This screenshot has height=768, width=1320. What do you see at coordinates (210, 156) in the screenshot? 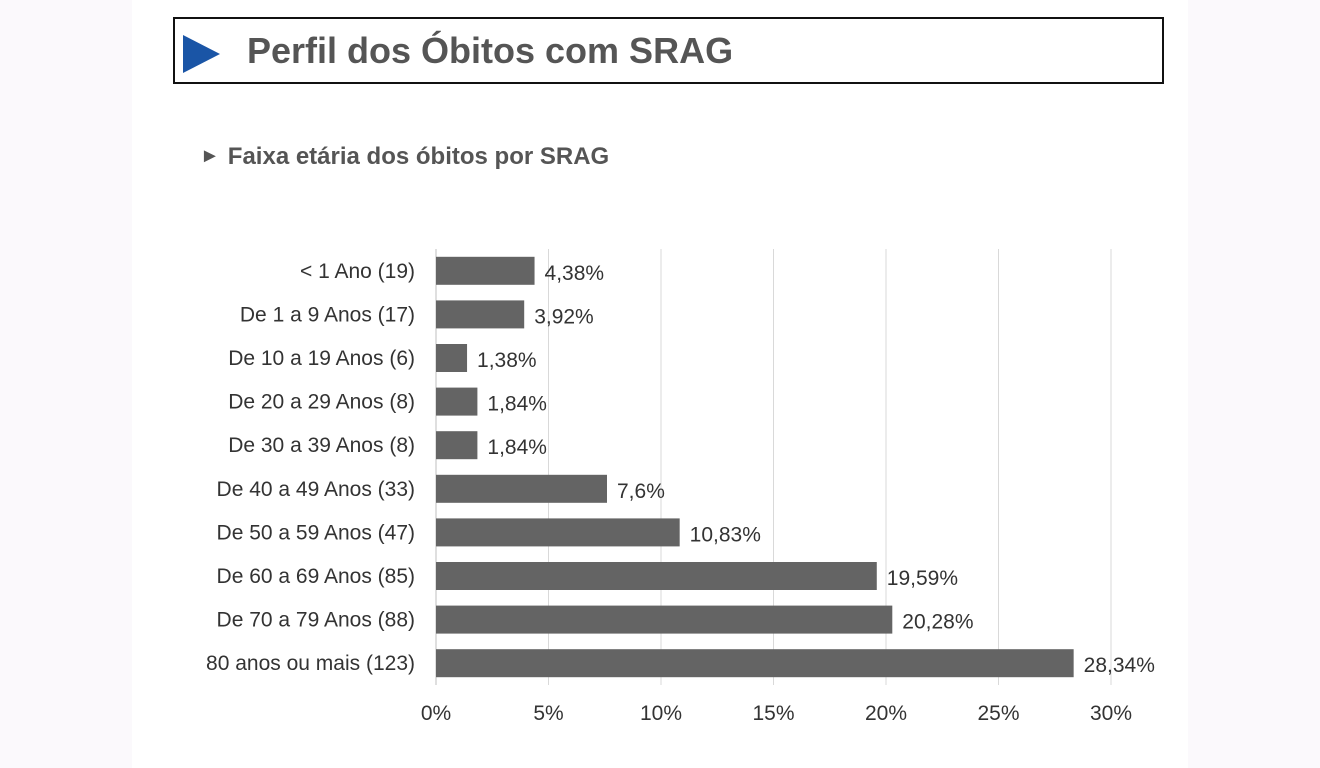
I see `black-triangle-icon: ►` at bounding box center [210, 156].